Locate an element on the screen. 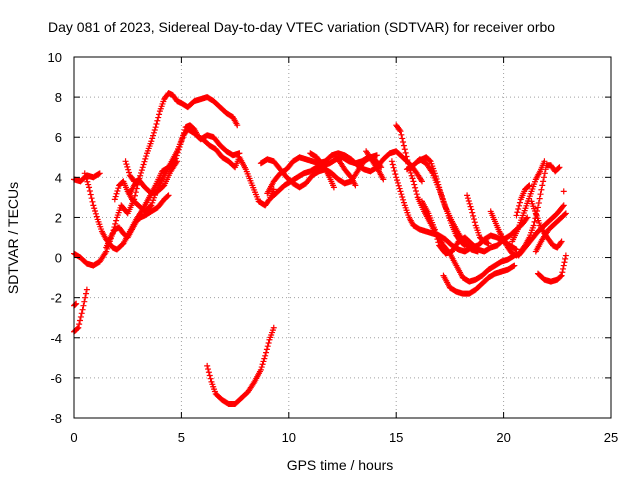  y-tick-label: -4 is located at coordinates (56, 338).